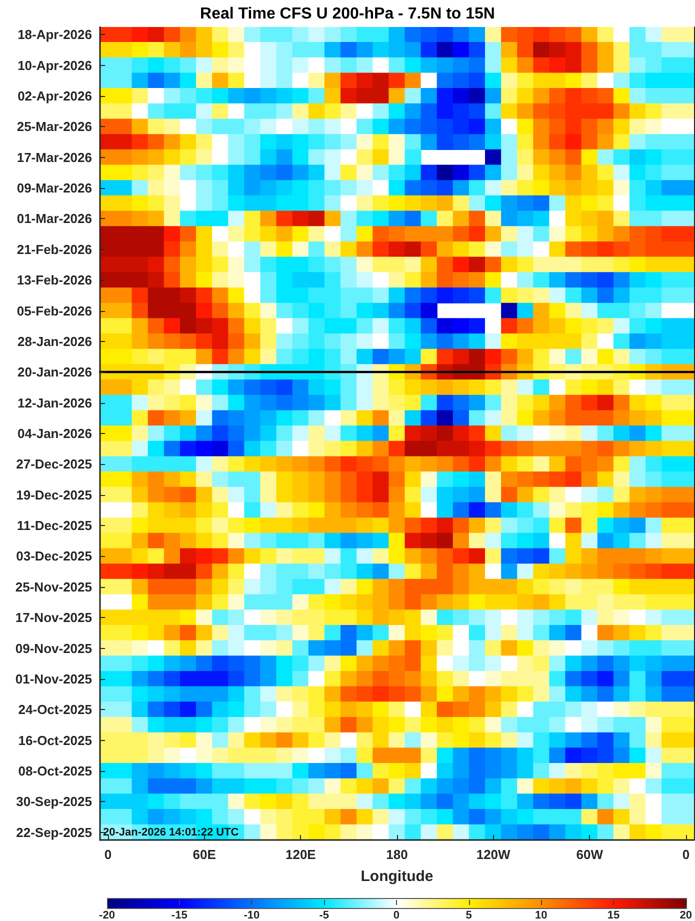 This screenshot has height=921, width=695. What do you see at coordinates (204, 854) in the screenshot?
I see `x-tick-label: 60E` at bounding box center [204, 854].